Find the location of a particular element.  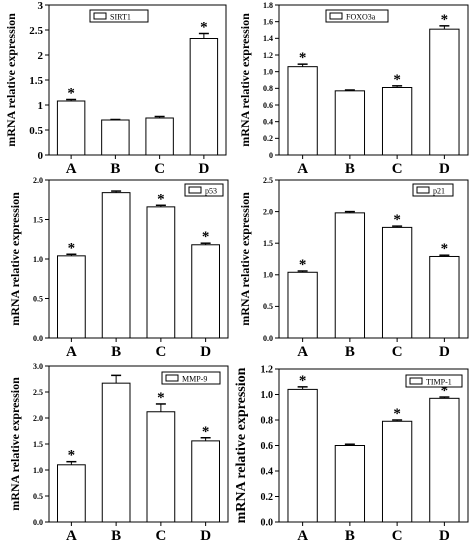

legend-label: p21 is located at coordinates (439, 191).